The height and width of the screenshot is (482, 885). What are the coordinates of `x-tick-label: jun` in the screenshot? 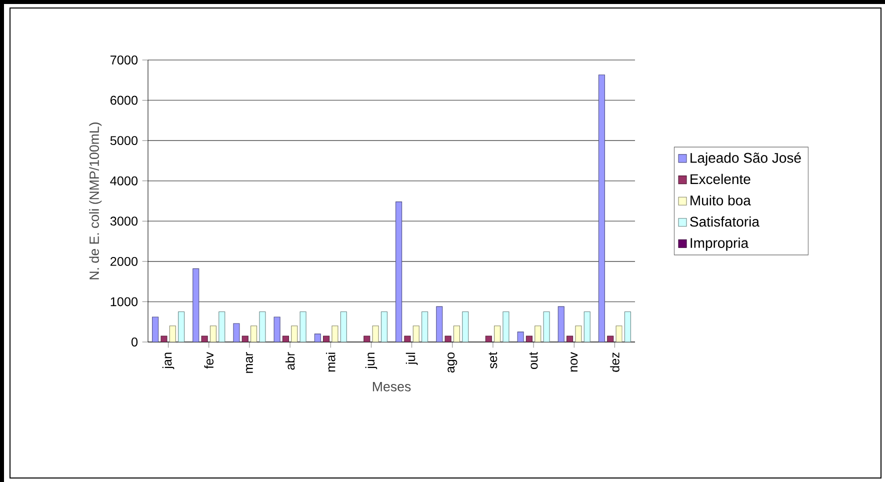 It's located at (371, 361).